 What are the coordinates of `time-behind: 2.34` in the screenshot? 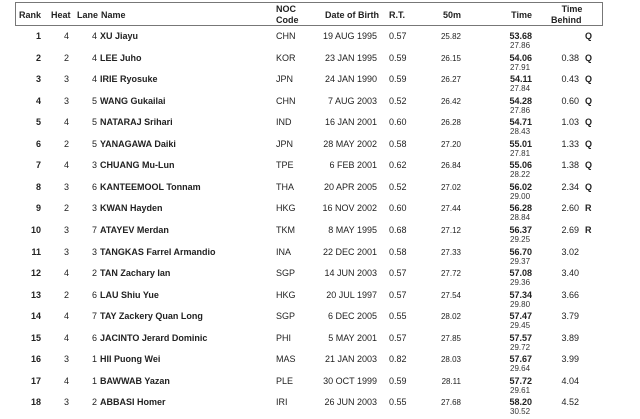 It's located at (570, 186).